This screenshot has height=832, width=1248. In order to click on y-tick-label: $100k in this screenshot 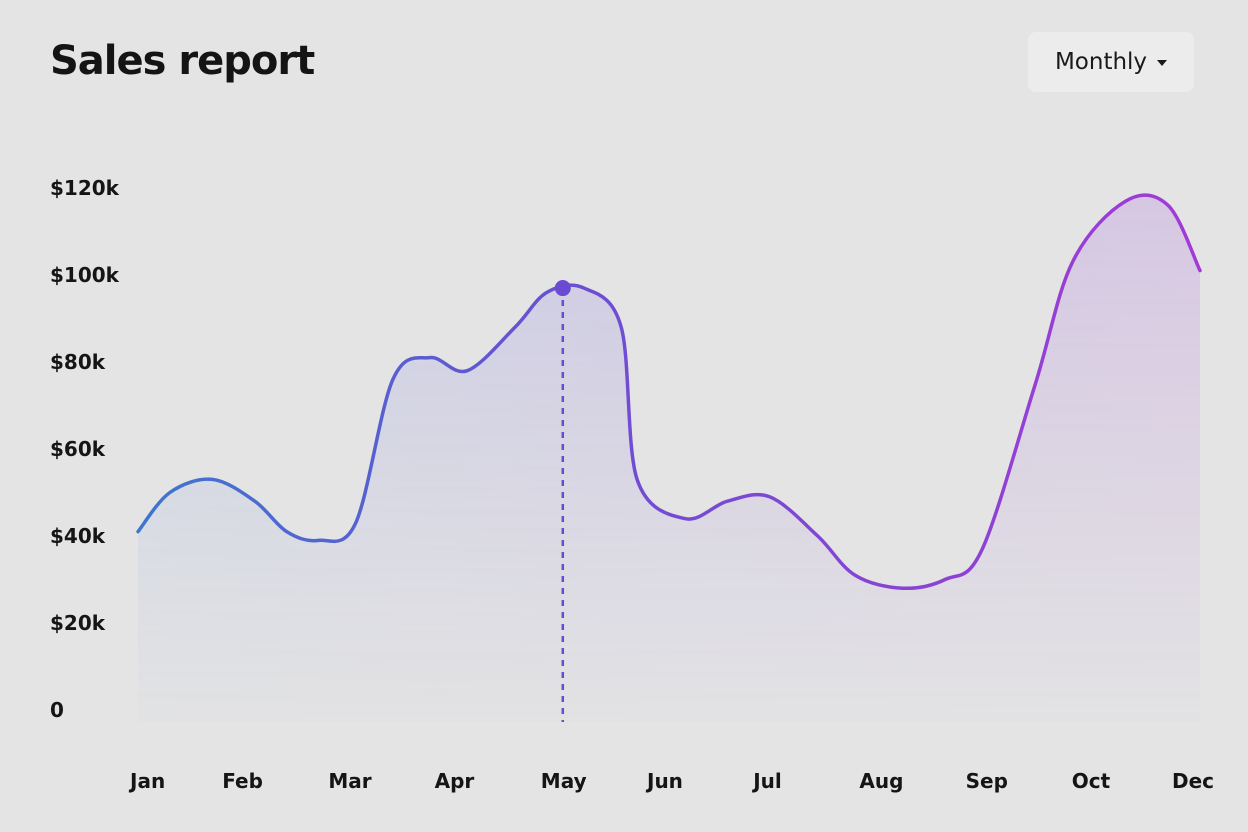, I will do `click(85, 275)`.